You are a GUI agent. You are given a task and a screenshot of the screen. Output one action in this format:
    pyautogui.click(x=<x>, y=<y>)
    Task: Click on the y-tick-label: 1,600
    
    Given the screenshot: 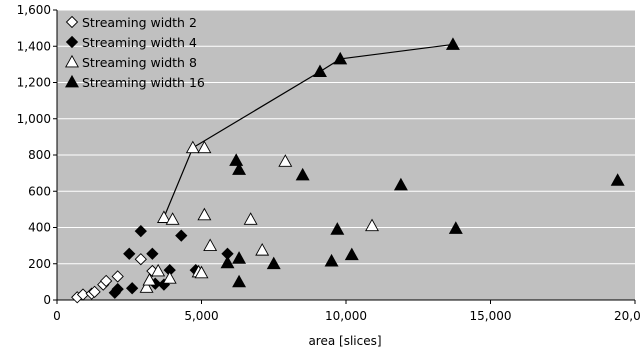 What is the action you would take?
    pyautogui.click(x=34, y=10)
    